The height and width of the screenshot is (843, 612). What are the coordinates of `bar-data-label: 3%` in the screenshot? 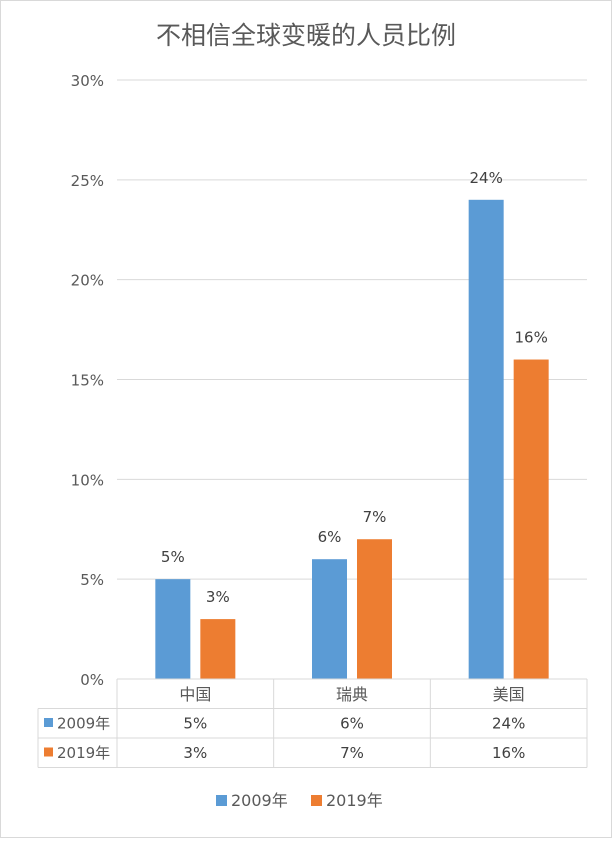 It's located at (218, 597).